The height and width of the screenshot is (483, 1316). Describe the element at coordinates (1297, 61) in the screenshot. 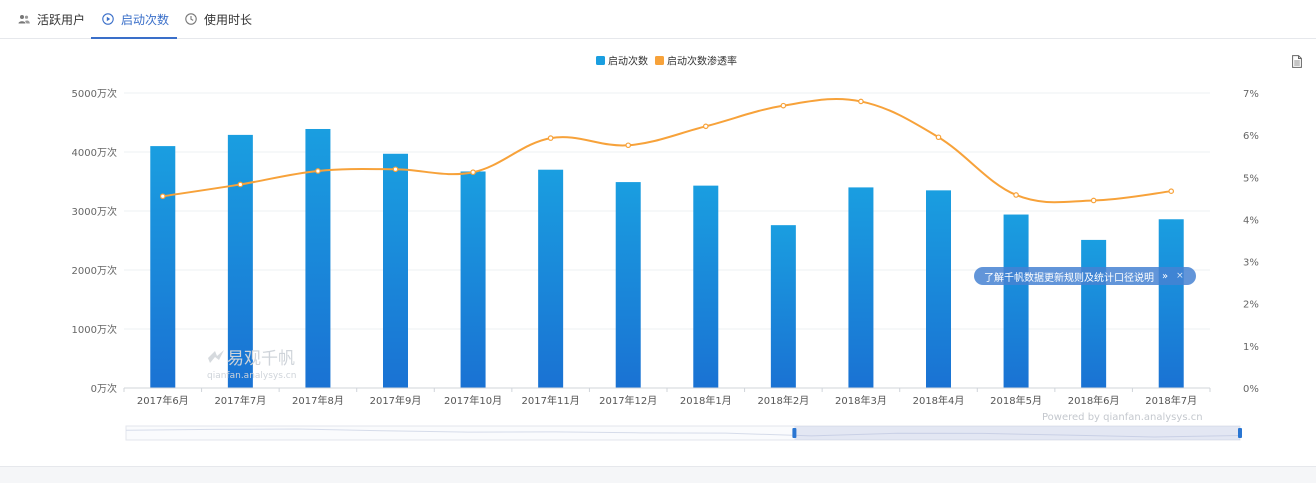

I see `document-icon` at that location.